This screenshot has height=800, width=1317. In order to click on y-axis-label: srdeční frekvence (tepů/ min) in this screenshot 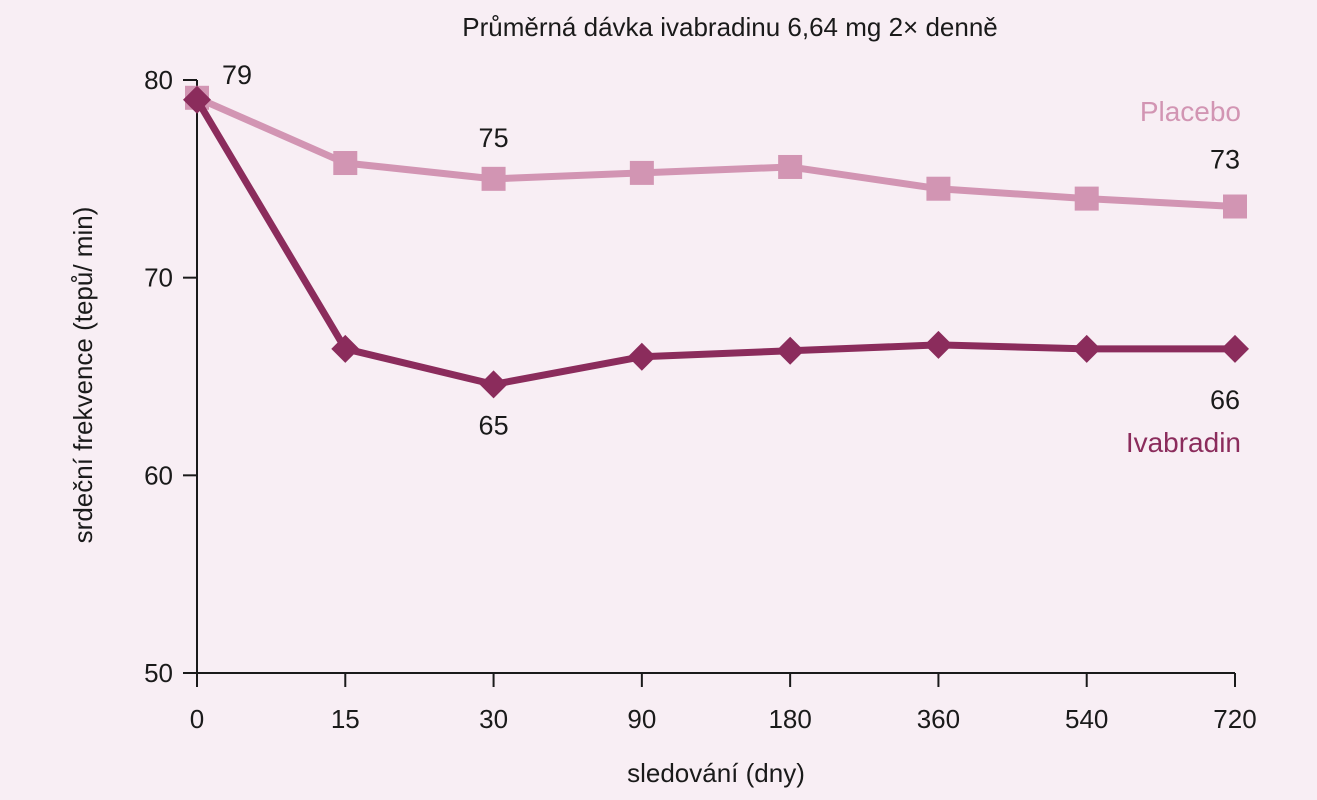, I will do `click(83, 375)`.